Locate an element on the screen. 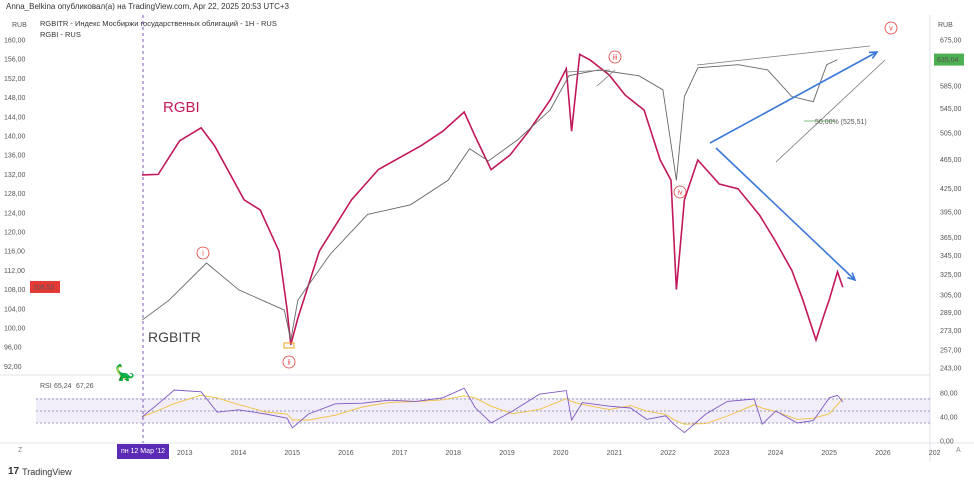 The image size is (974, 482). left-axis-tick: 92,00 is located at coordinates (13, 367).